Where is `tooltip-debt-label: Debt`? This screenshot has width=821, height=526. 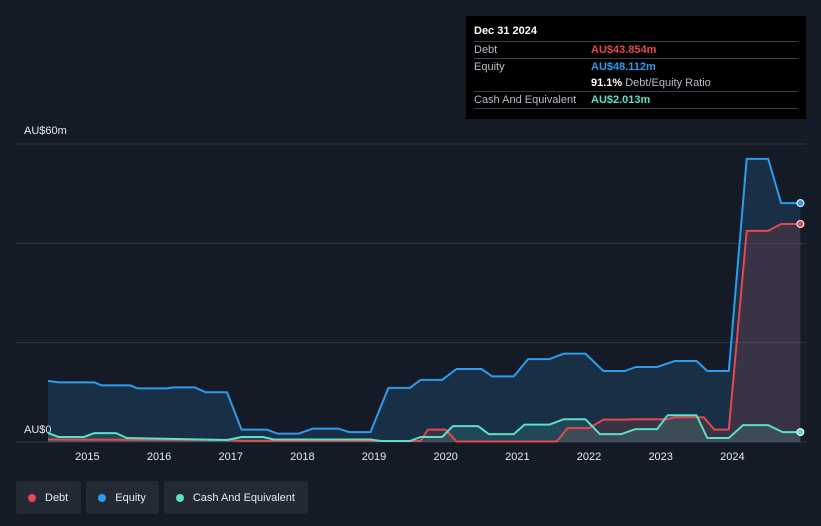 tooltip-debt-label: Debt is located at coordinates (486, 50).